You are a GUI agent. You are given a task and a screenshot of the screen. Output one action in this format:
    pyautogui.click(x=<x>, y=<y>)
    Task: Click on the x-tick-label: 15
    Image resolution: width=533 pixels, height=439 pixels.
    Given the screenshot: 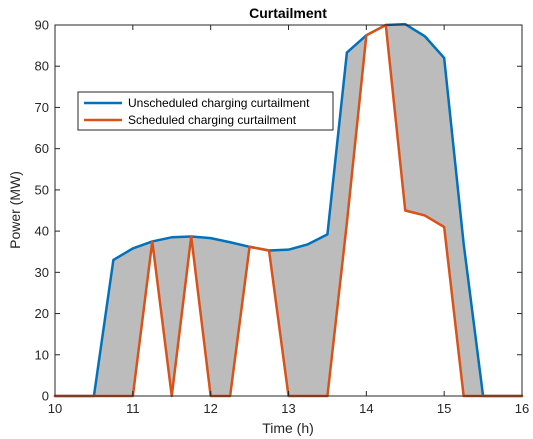 What is the action you would take?
    pyautogui.click(x=444, y=408)
    